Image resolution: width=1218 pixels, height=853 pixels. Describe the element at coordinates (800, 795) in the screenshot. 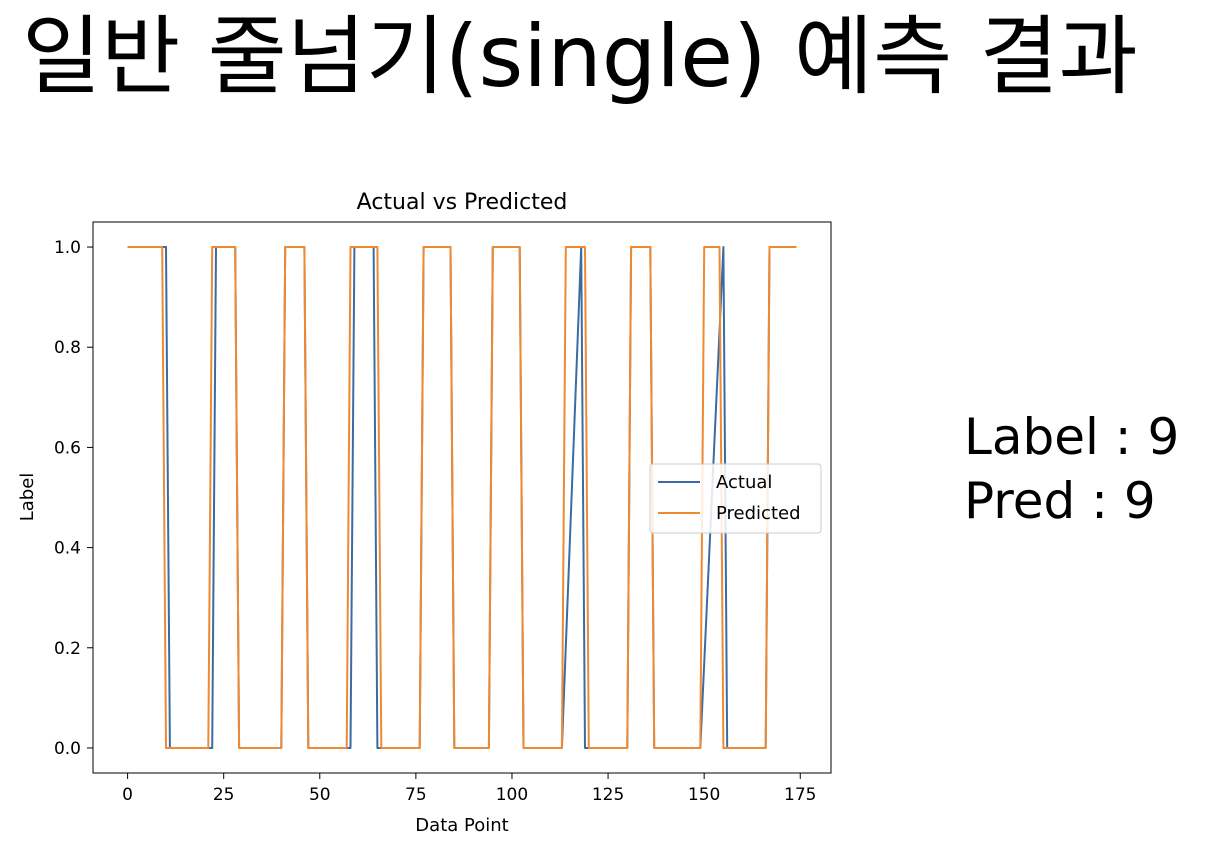

I see `x-tick-label: 175` at that location.